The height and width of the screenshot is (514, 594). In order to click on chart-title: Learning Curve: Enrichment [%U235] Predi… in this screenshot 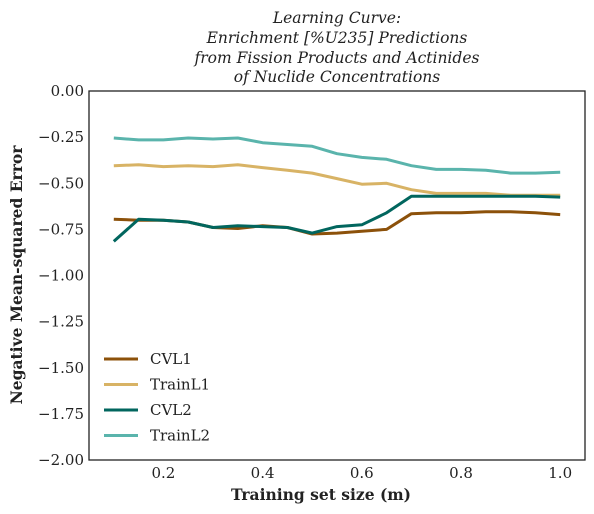, I will do `click(337, 47)`.